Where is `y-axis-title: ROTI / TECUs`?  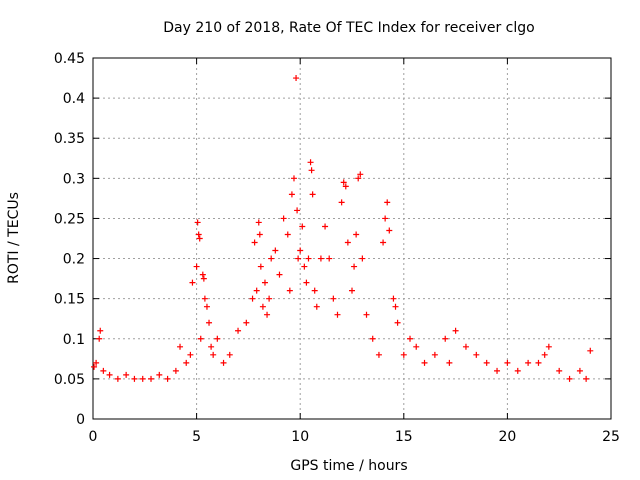
y-axis-title: ROTI / TECUs is located at coordinates (14, 238).